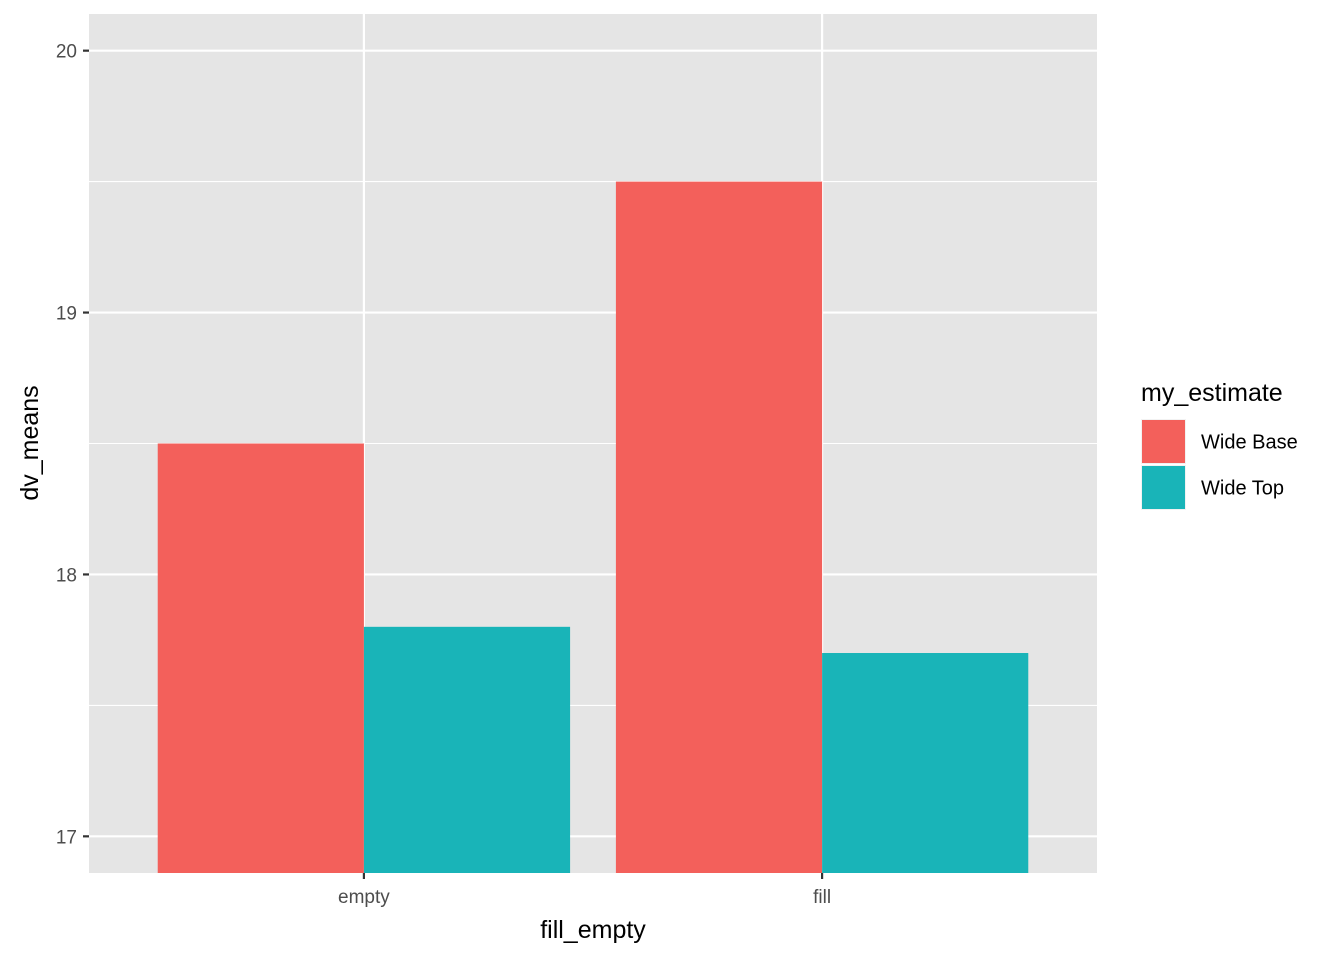 The width and height of the screenshot is (1344, 960). I want to click on bar-fill-wide-top, so click(925, 763).